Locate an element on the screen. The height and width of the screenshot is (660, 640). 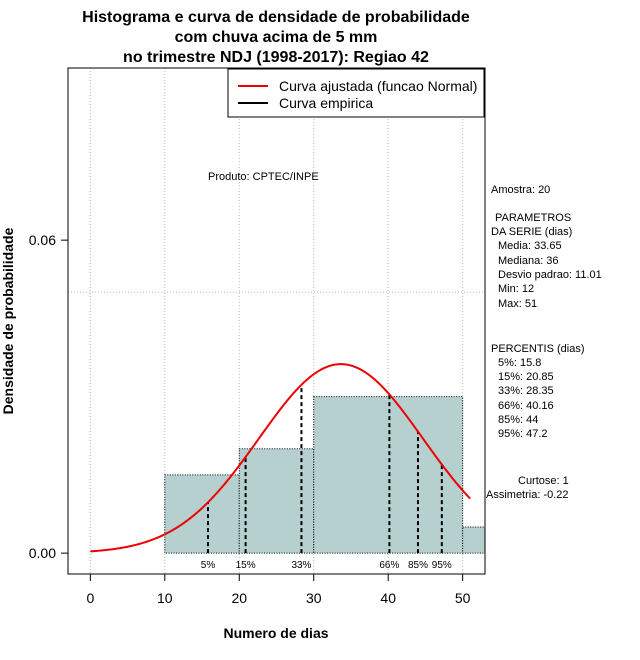
min-label: Min: 12 is located at coordinates (516, 289).